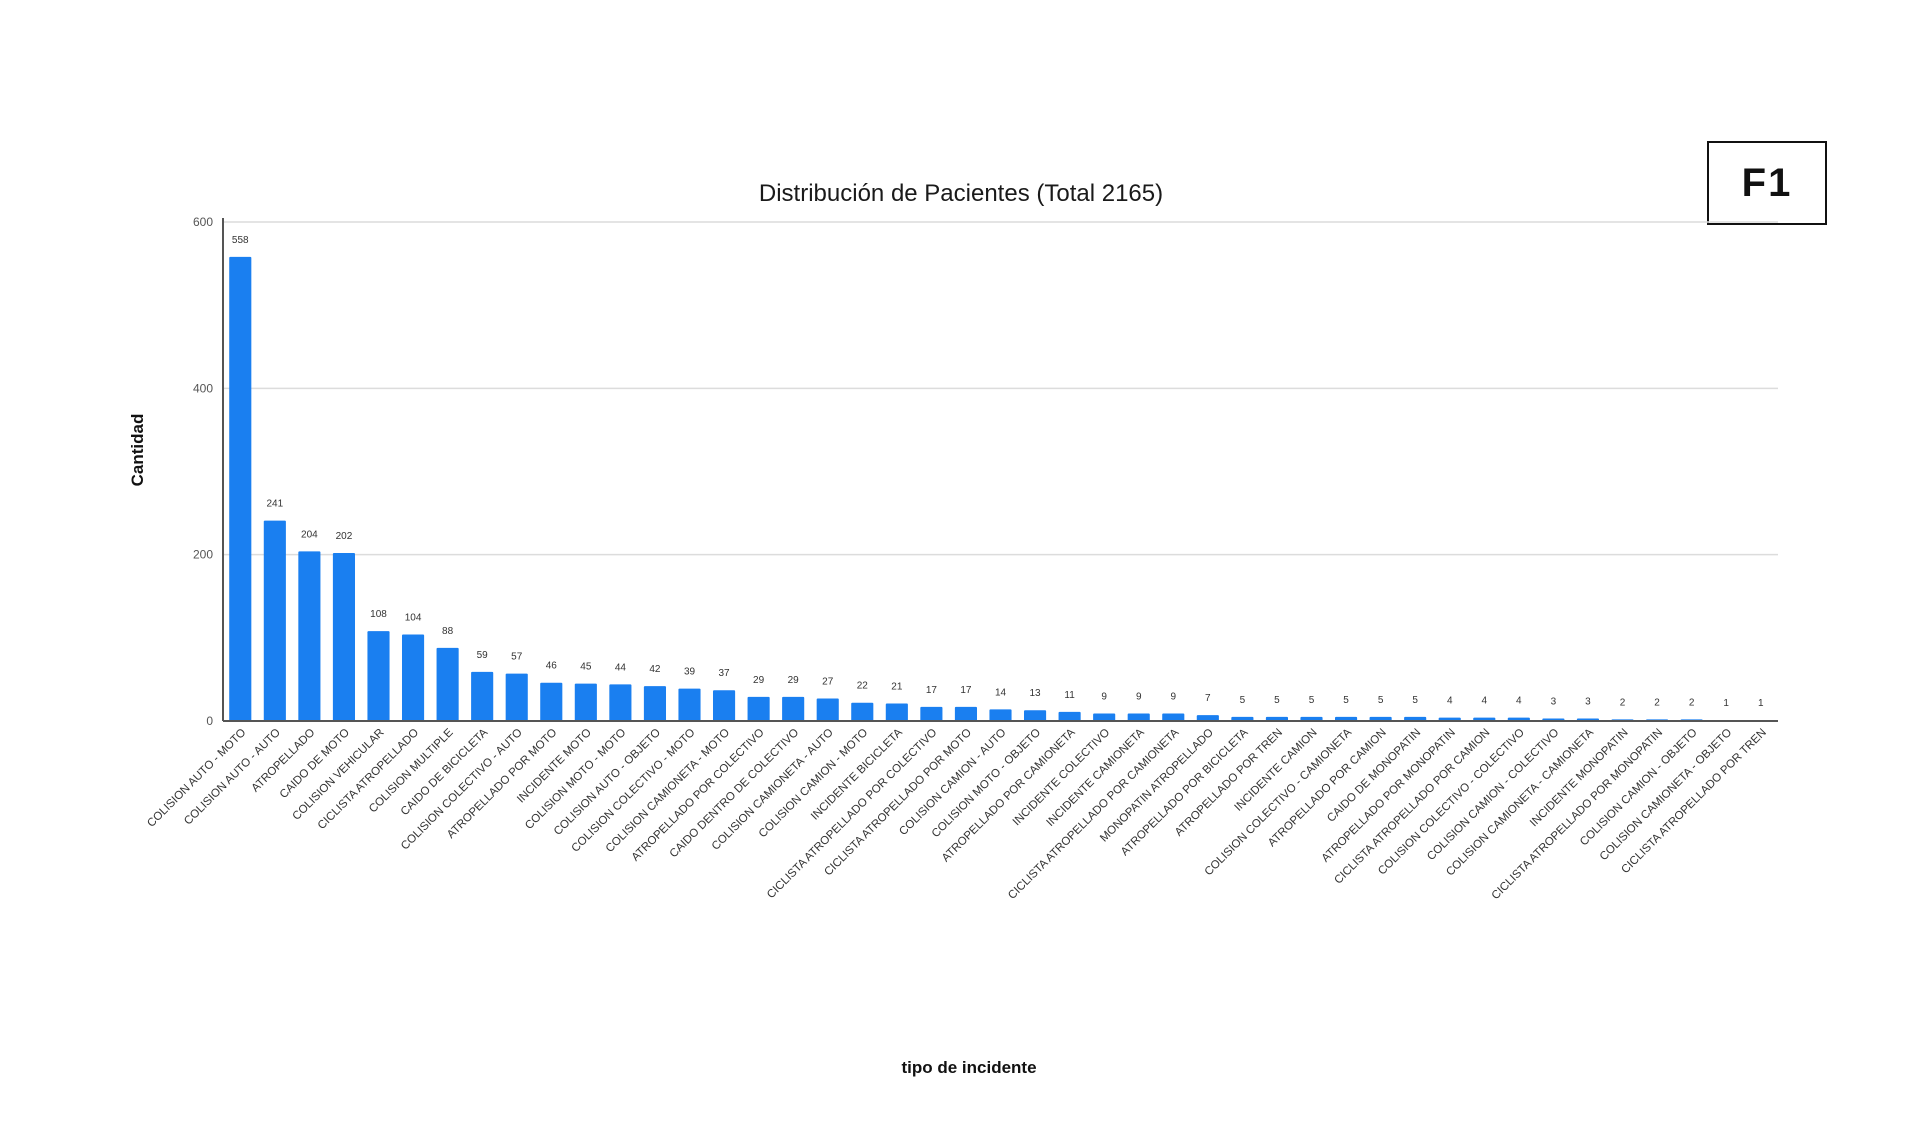  Describe the element at coordinates (284, 761) in the screenshot. I see `x-tick-label: ATROPELLADO` at that location.